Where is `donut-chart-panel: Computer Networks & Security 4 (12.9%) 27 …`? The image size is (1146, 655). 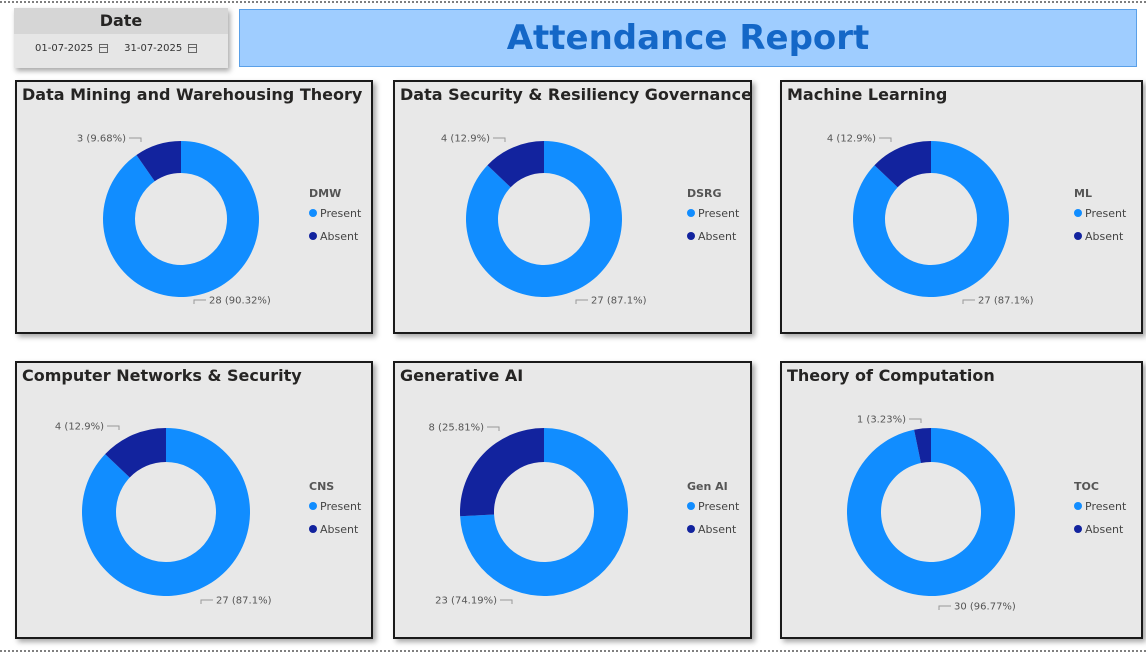 donut-chart-panel: Computer Networks & Security 4 (12.9%) 27 … is located at coordinates (194, 500).